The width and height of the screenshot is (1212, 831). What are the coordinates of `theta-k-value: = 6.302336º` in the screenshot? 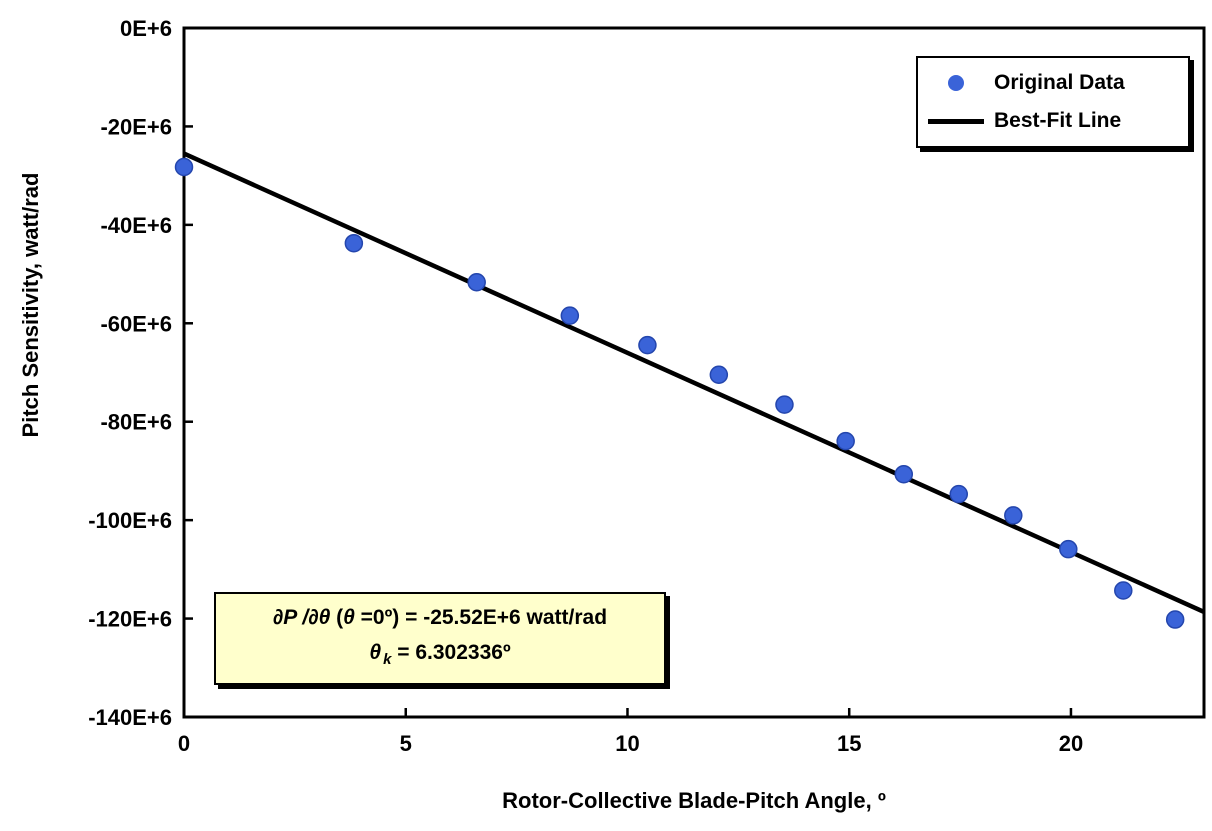 It's located at (451, 652).